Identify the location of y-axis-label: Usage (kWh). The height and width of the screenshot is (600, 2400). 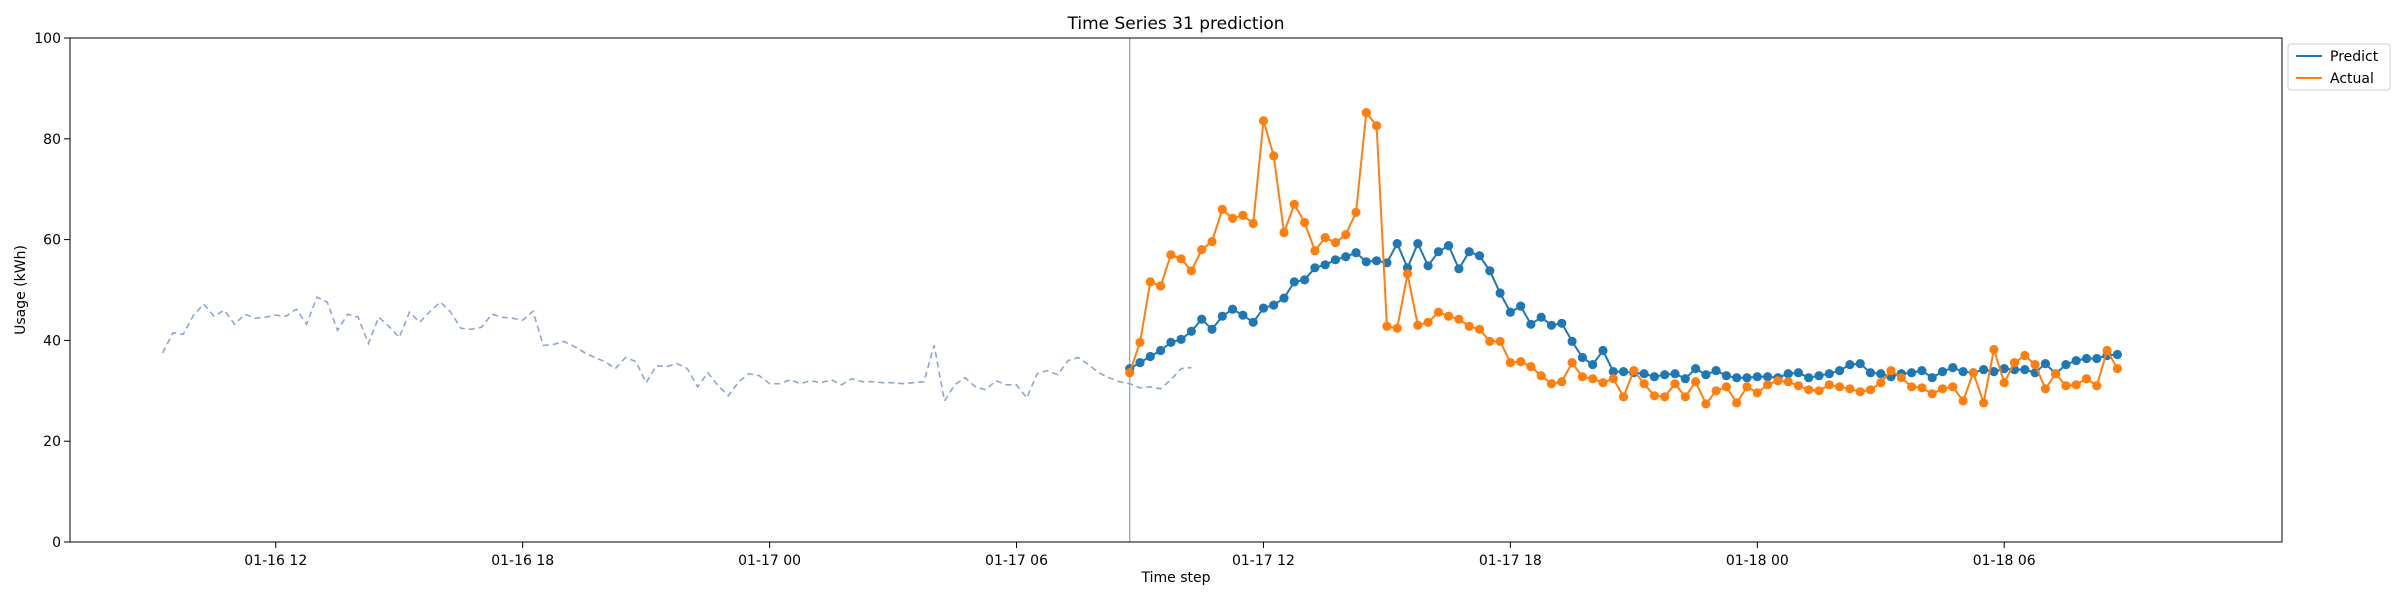
(21, 290).